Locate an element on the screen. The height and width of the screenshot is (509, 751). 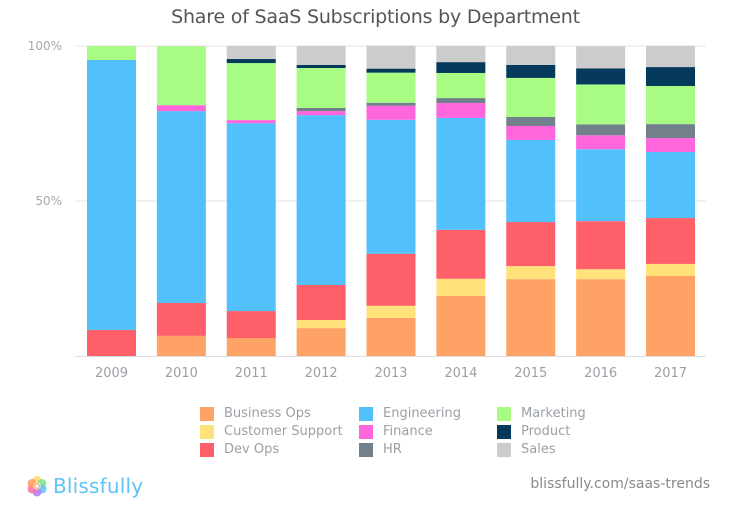
source-url: blissfully.com/saas-trends is located at coordinates (620, 484).